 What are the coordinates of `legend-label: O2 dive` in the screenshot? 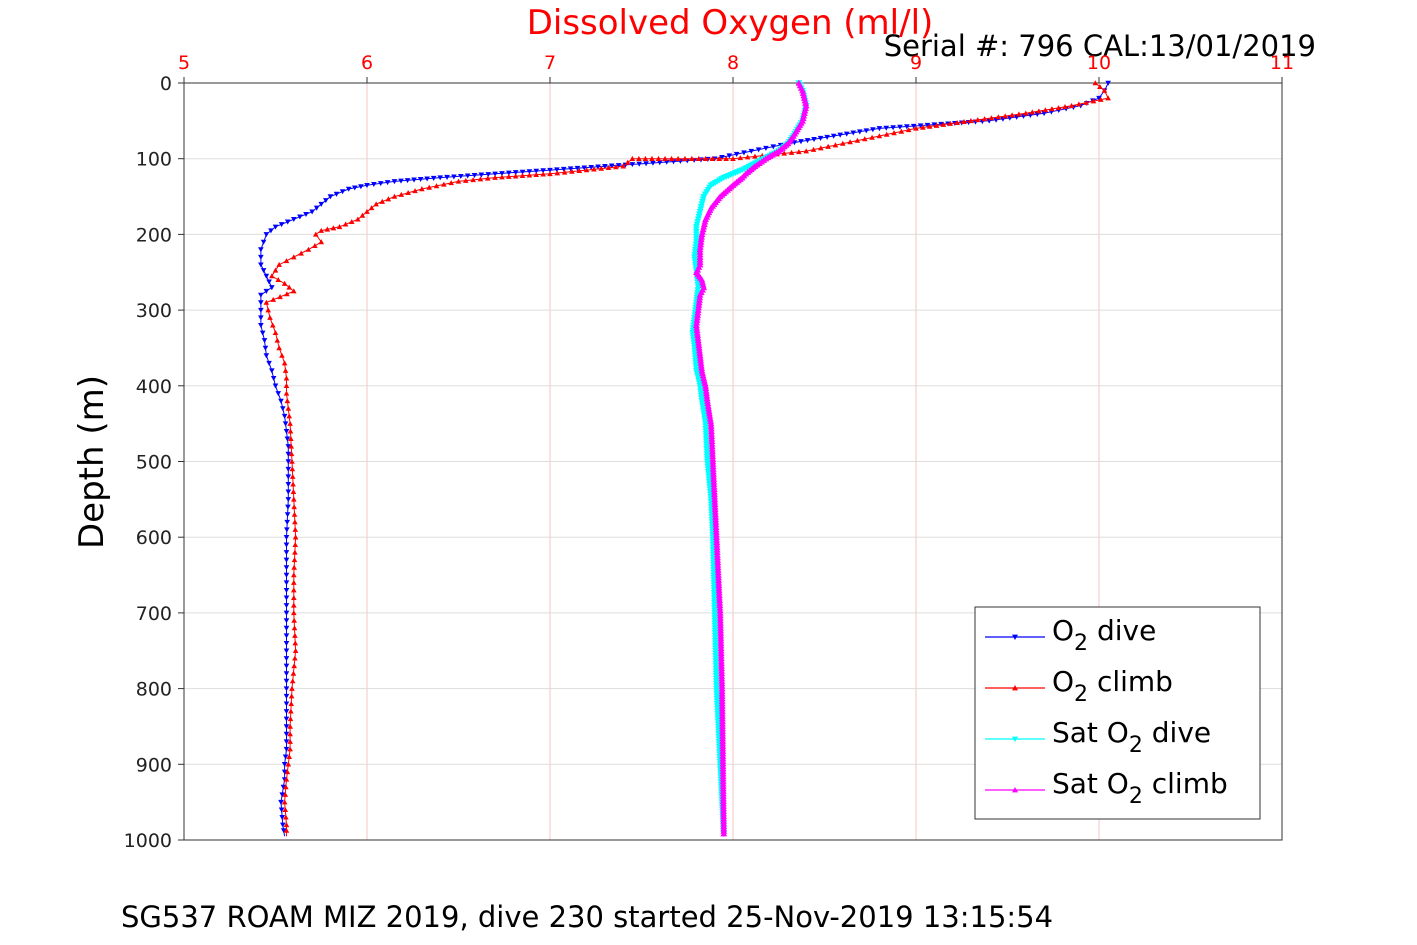 It's located at (1104, 635).